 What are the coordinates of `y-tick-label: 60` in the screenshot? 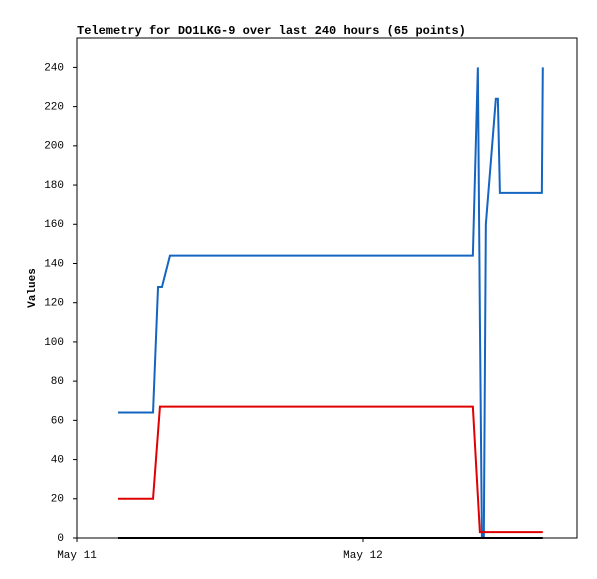 It's located at (57, 421).